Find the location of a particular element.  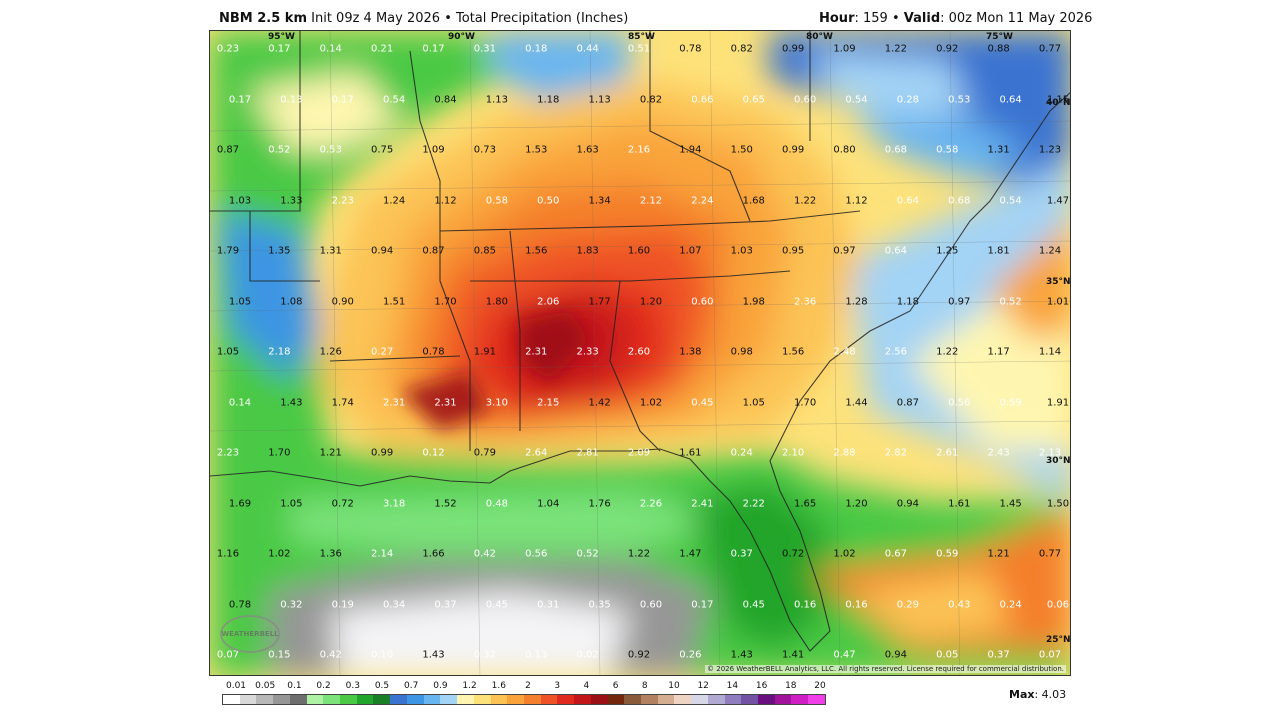

precip-value: 0.13 is located at coordinates (536, 655).